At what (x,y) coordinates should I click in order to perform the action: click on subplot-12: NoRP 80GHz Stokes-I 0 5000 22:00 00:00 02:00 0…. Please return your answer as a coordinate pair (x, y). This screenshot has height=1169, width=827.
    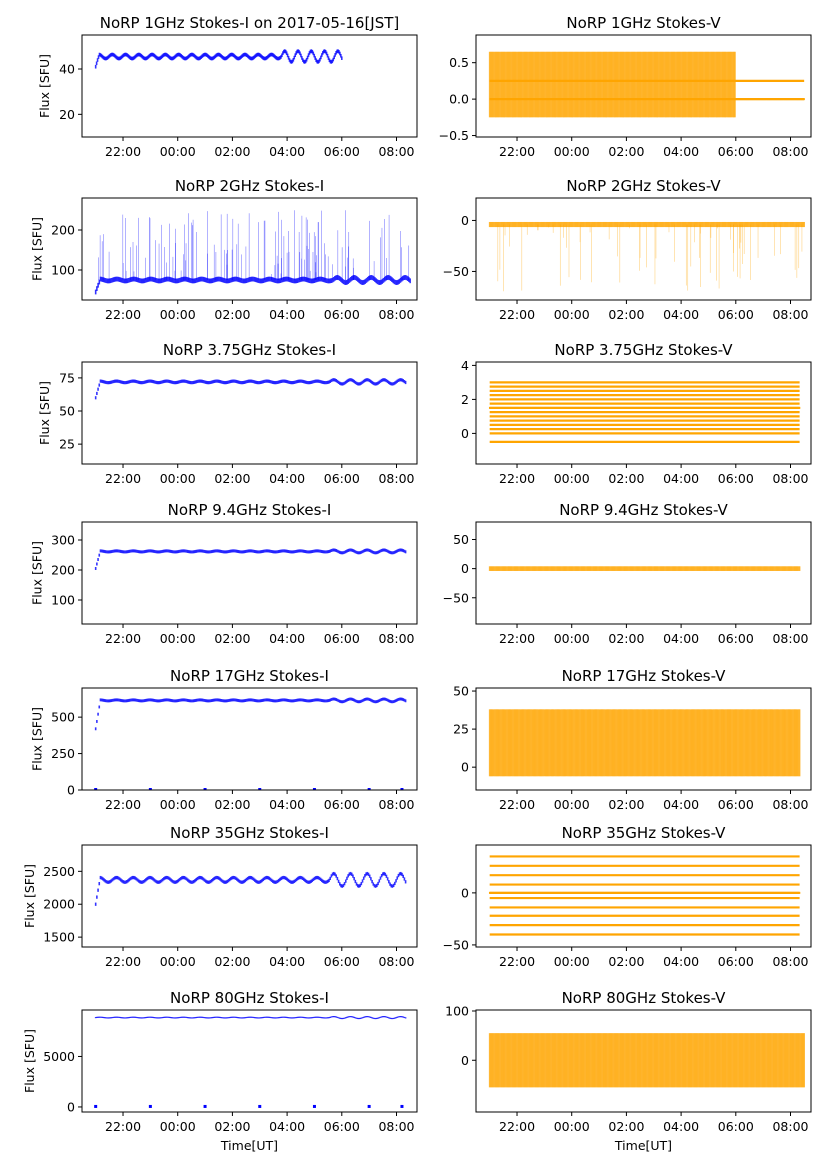
    Looking at the image, I should click on (220, 1071).